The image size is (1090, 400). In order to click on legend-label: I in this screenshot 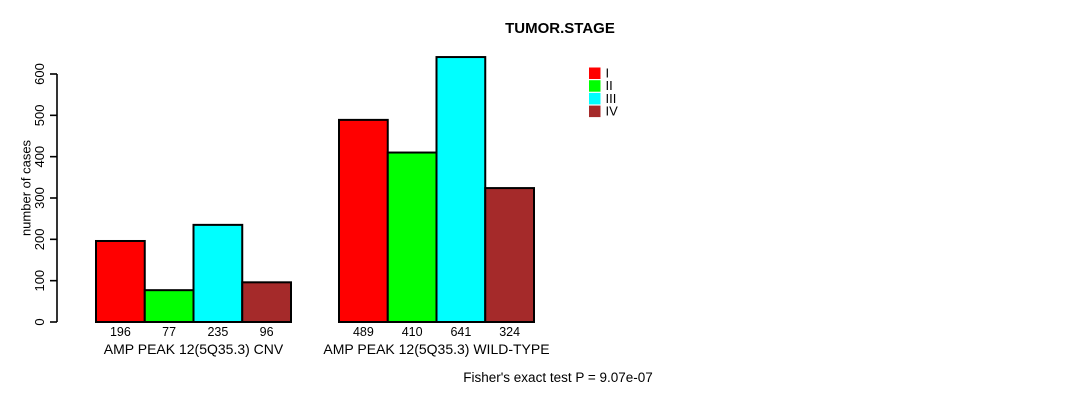, I will do `click(608, 73)`.